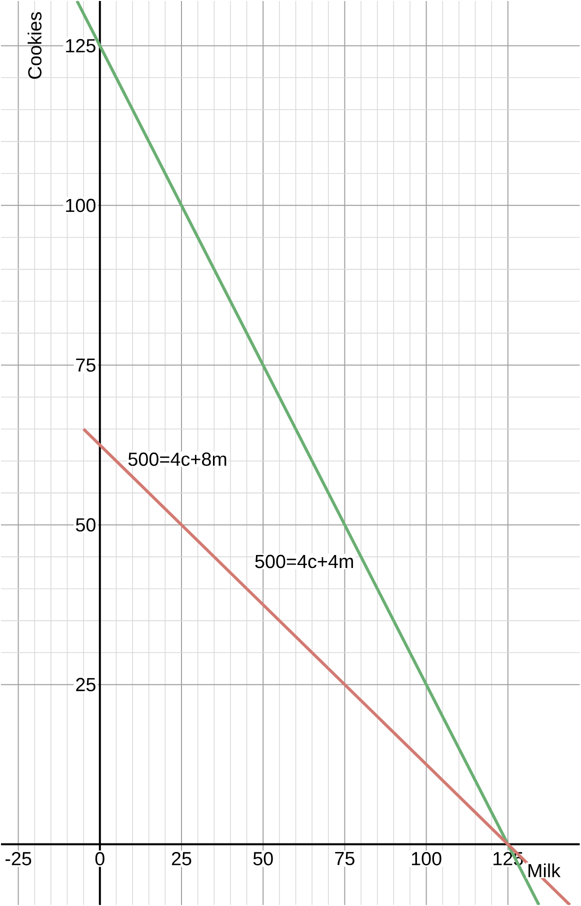 This screenshot has height=906, width=581. Describe the element at coordinates (345, 859) in the screenshot. I see `x-tick-label: 75` at that location.